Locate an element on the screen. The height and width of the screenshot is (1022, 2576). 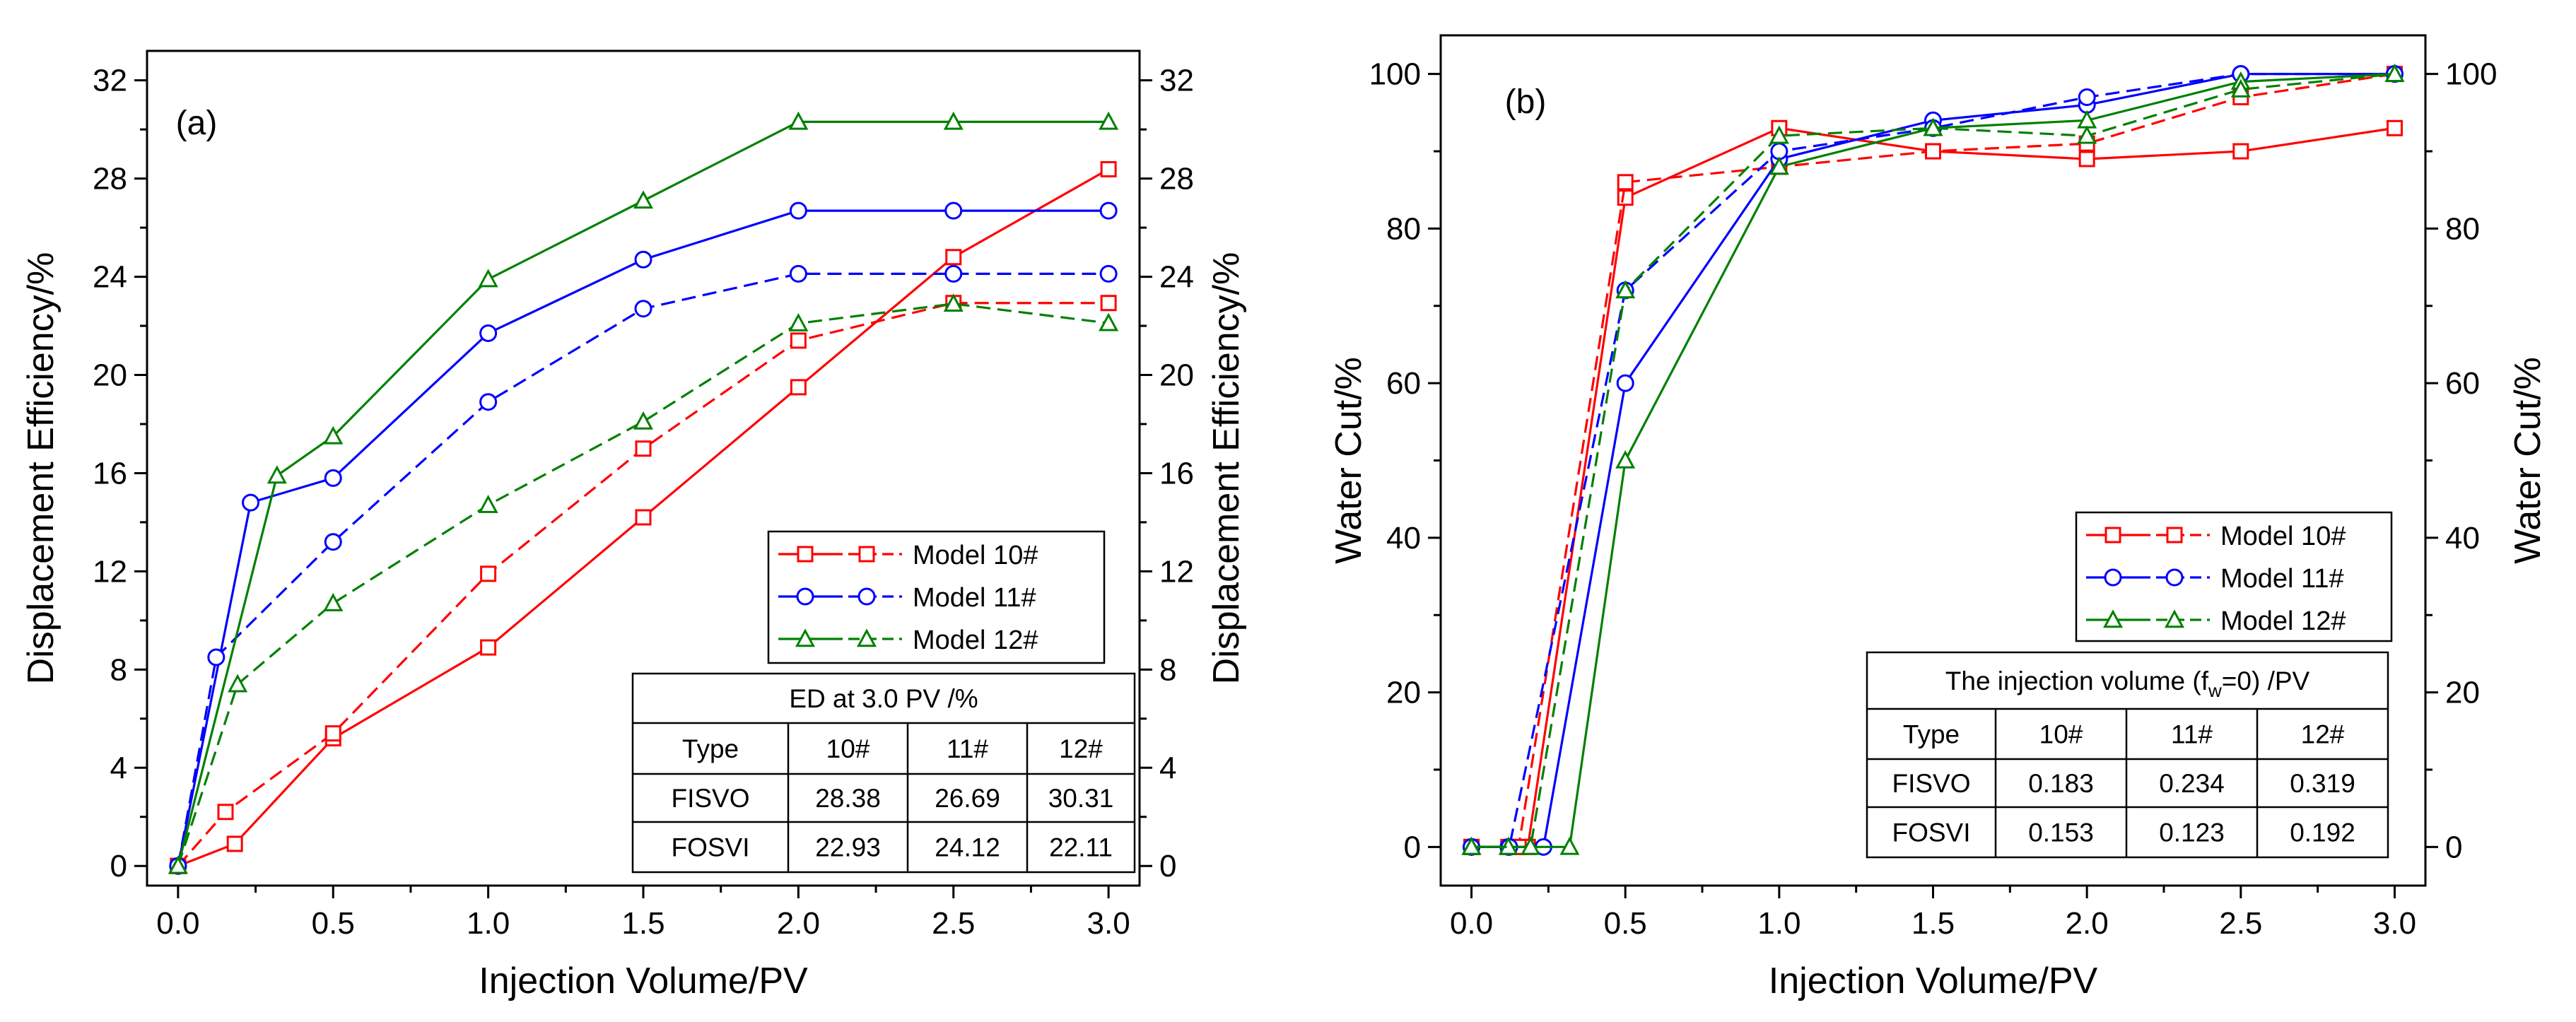
y-tick-label-right: 32 is located at coordinates (1177, 81).